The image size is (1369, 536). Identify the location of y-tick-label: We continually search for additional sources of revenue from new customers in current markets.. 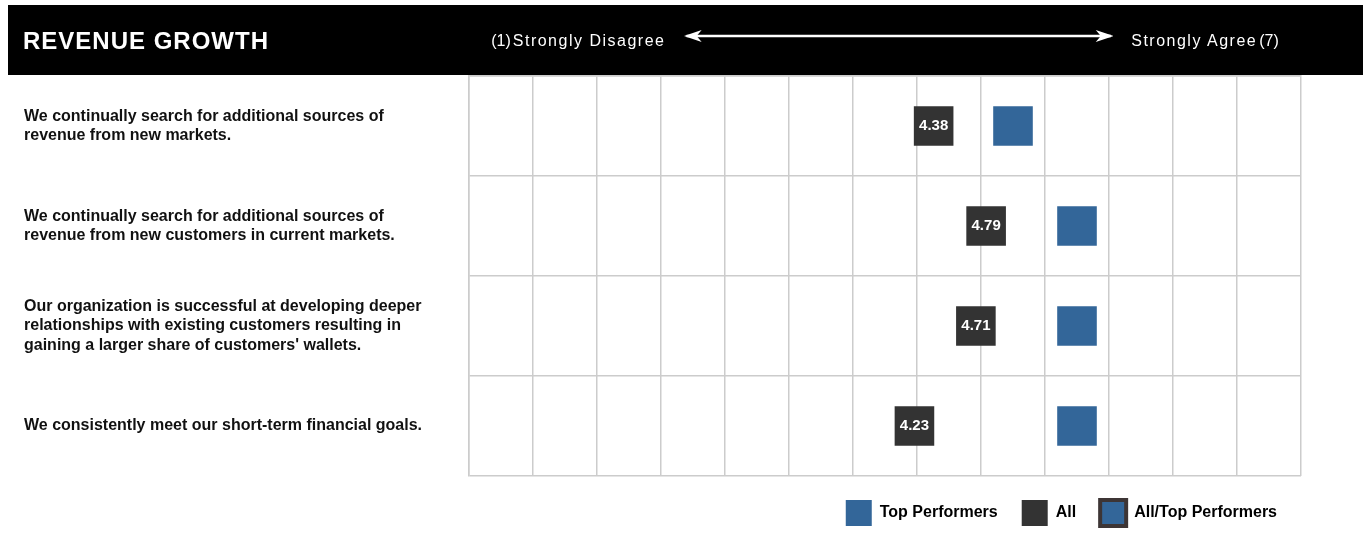
(209, 225).